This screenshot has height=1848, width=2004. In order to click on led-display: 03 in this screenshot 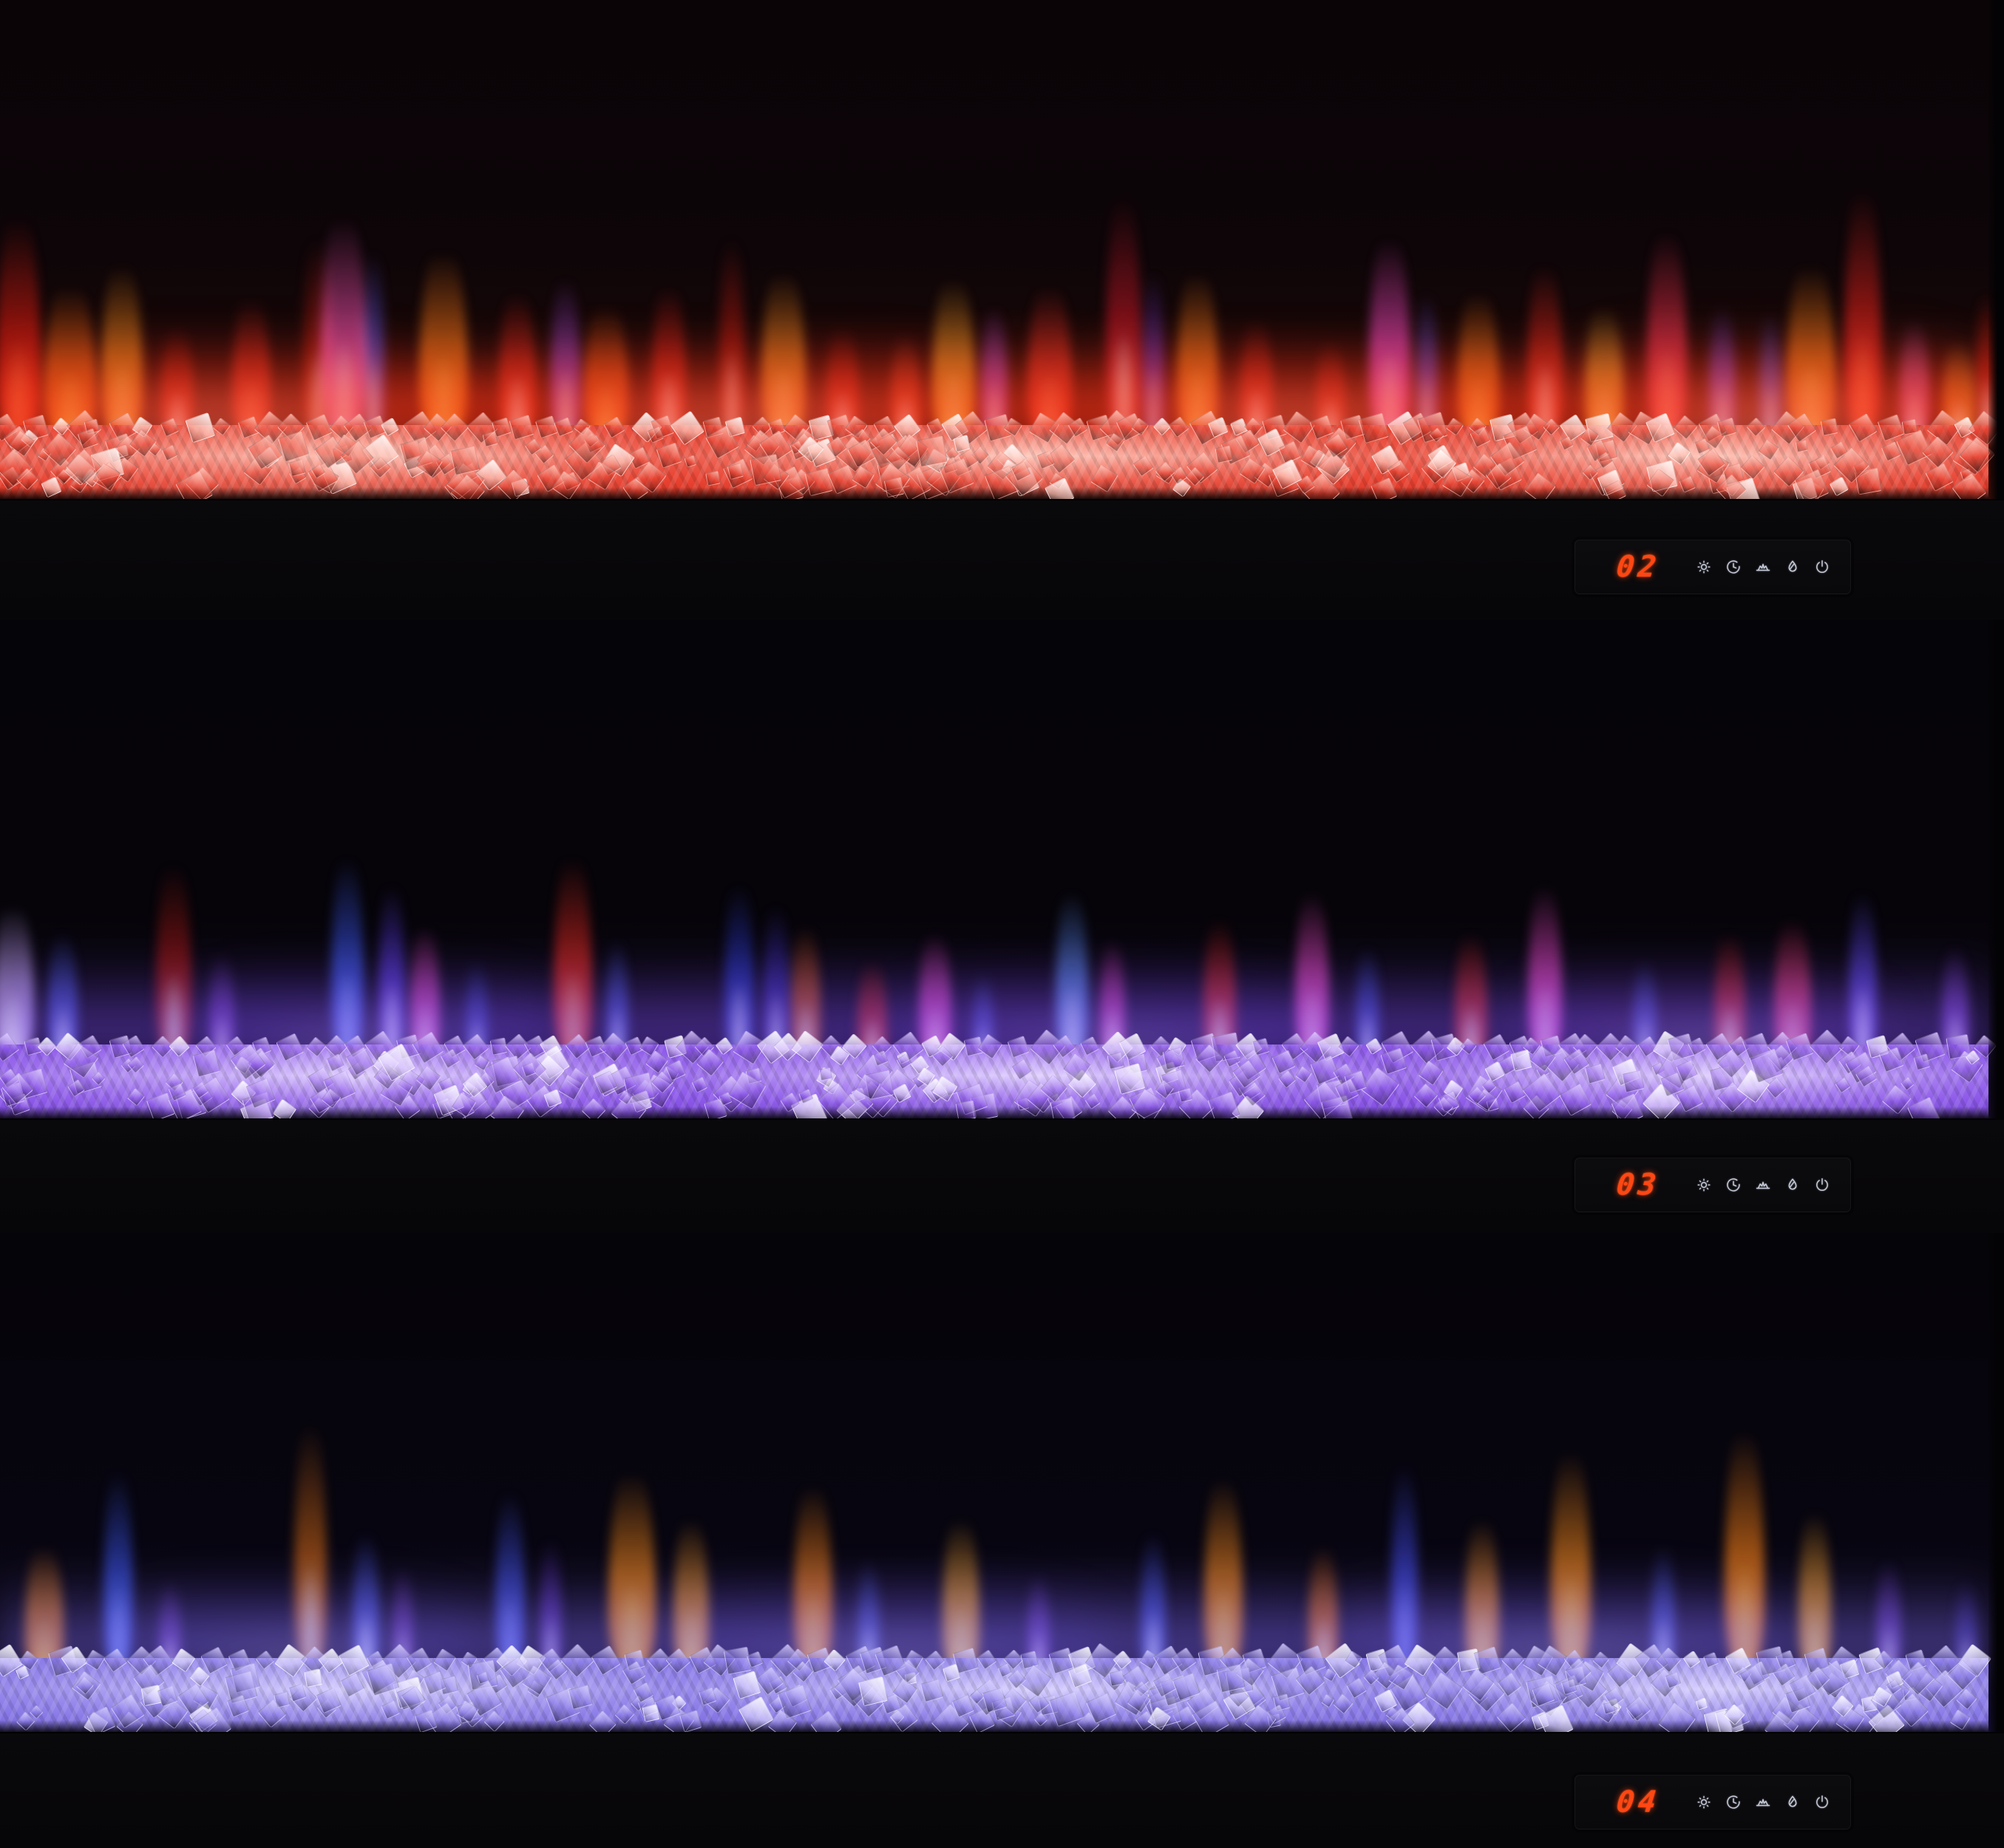, I will do `click(1638, 1185)`.